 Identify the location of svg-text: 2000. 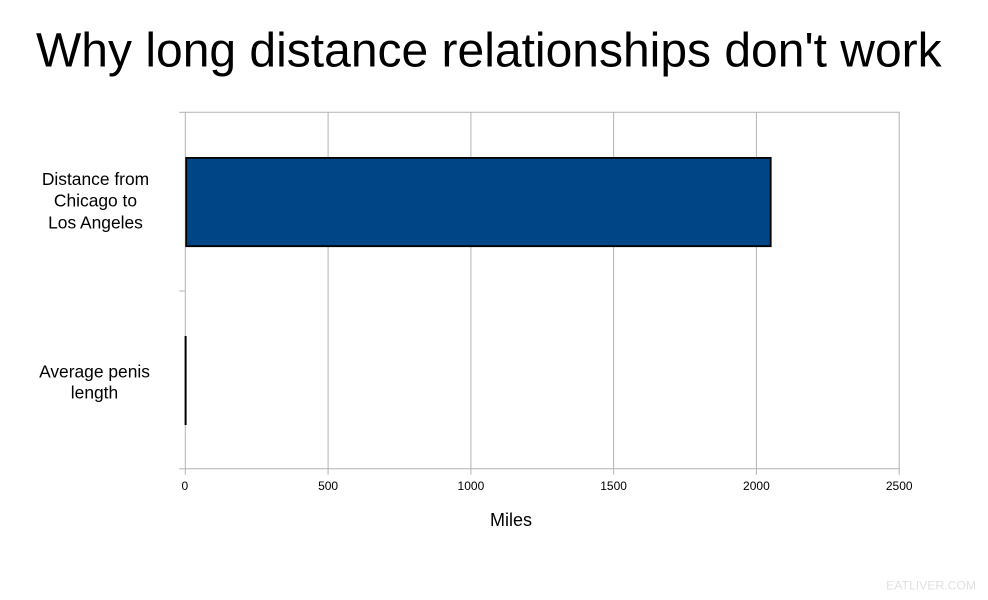
(756, 486).